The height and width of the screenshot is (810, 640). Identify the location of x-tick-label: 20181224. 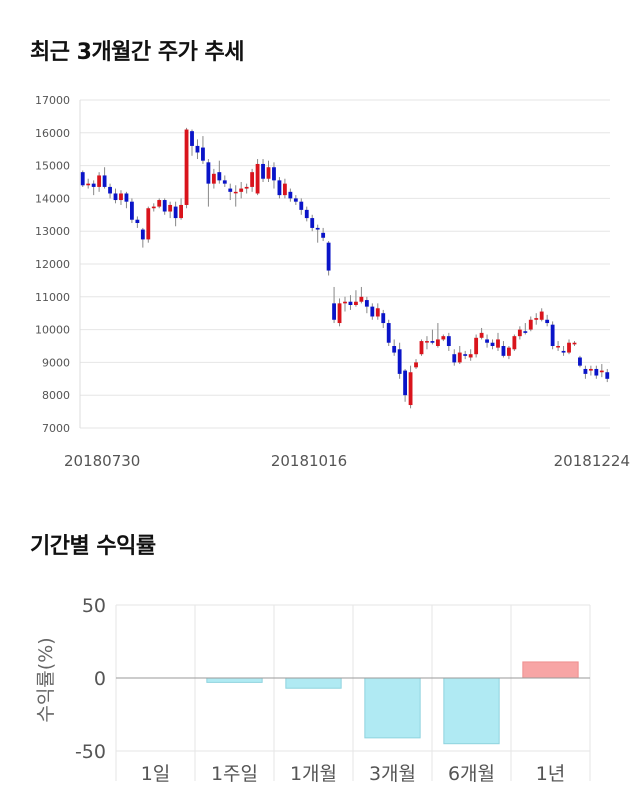
(592, 461).